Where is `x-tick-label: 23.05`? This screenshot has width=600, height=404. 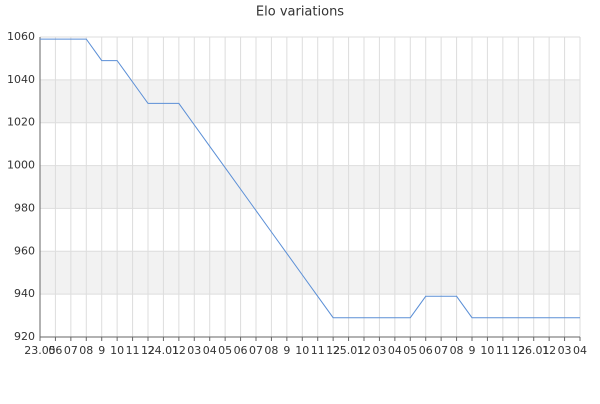 x-tick-label: 23.05 is located at coordinates (40, 350).